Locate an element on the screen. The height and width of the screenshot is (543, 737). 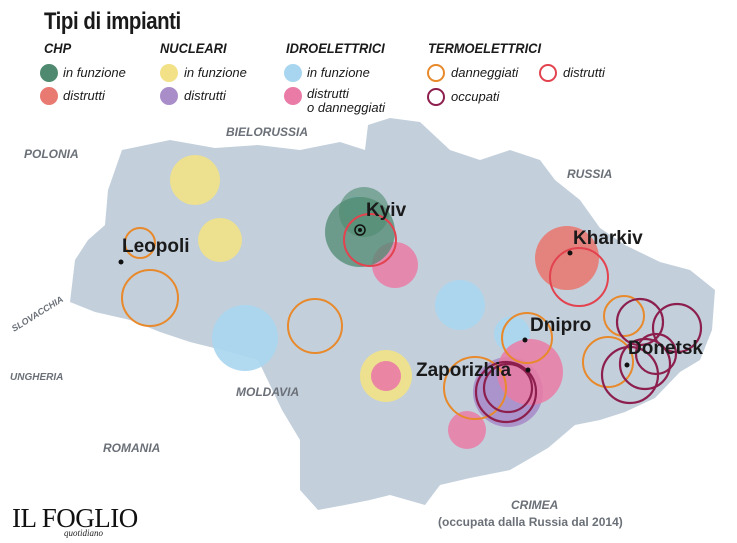
country-label-crimea: CRIMEA is located at coordinates (534, 505).